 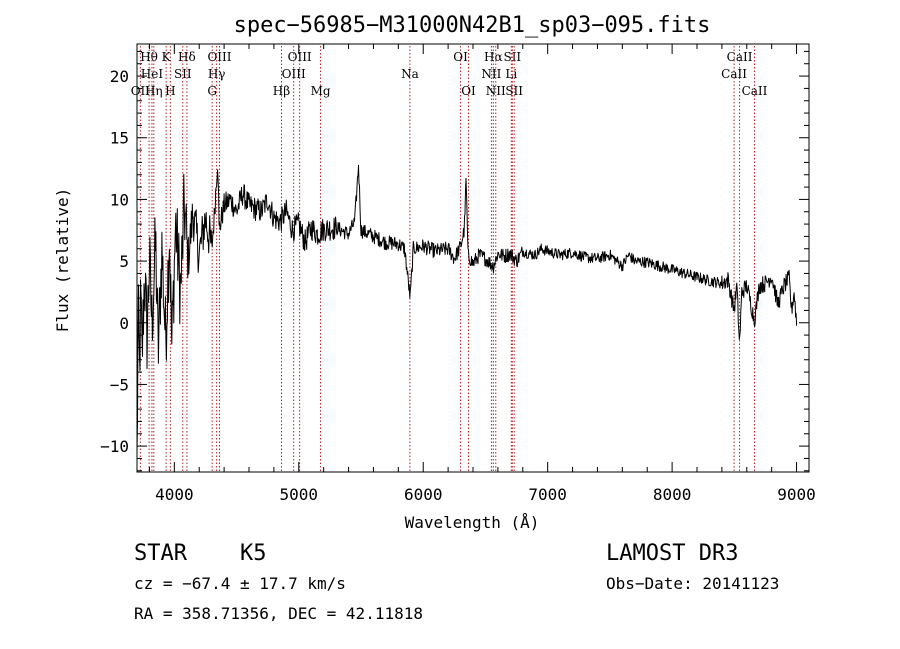 I want to click on coordinates-ra-dec: RA = 358.71356, DEC = 42.11818, so click(x=278, y=613).